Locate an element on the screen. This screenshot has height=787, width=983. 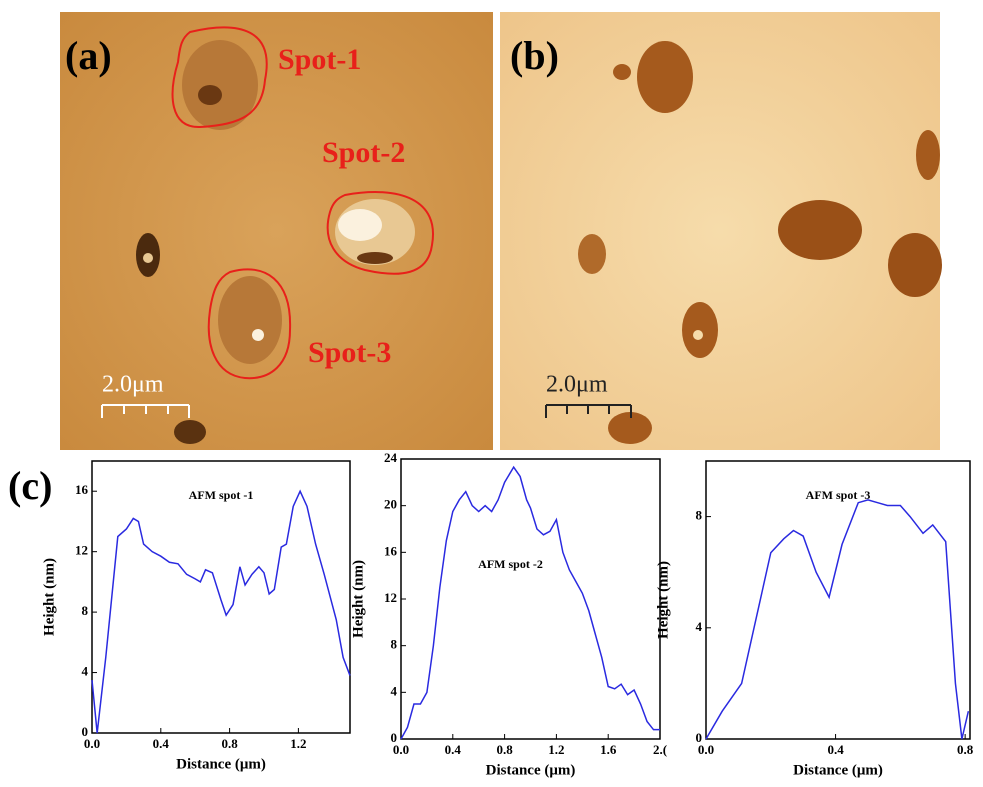
spot-label: Spot-3 is located at coordinates (349, 352).